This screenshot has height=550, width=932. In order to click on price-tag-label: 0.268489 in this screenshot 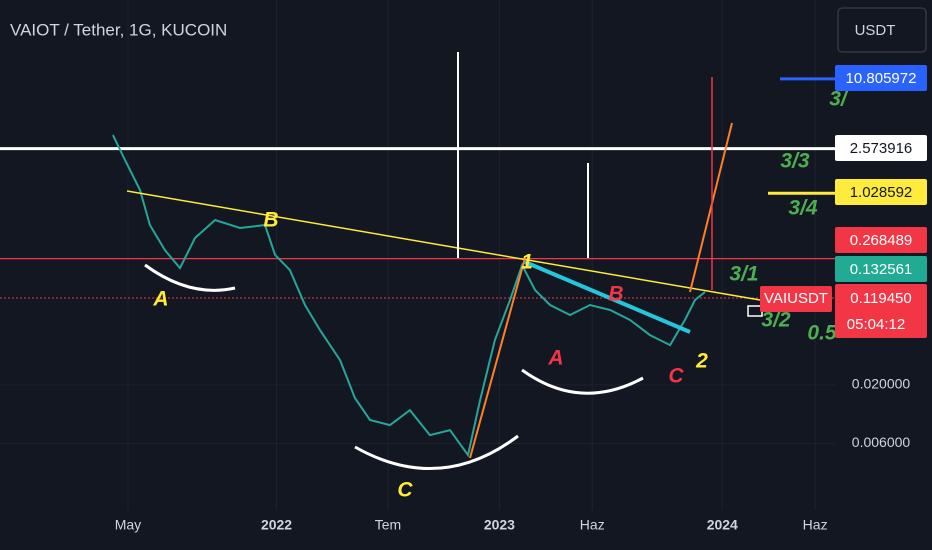, I will do `click(881, 240)`.